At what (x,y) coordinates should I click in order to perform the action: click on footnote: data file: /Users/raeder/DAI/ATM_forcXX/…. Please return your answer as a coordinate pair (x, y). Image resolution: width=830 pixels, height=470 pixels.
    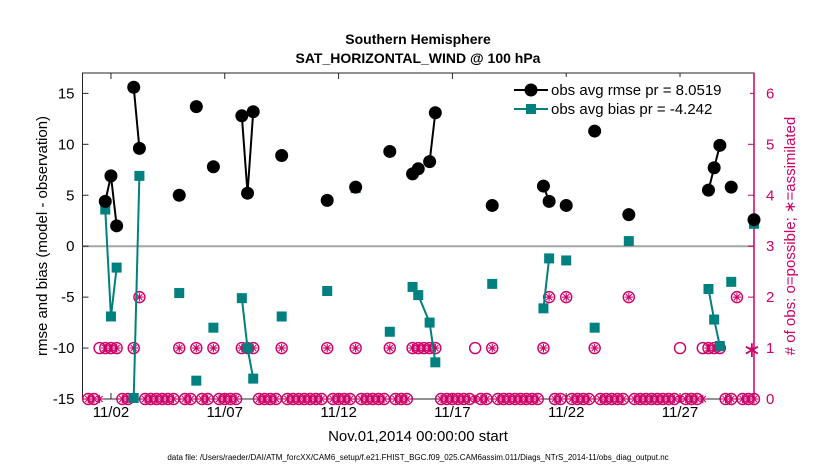
    Looking at the image, I should click on (417, 457).